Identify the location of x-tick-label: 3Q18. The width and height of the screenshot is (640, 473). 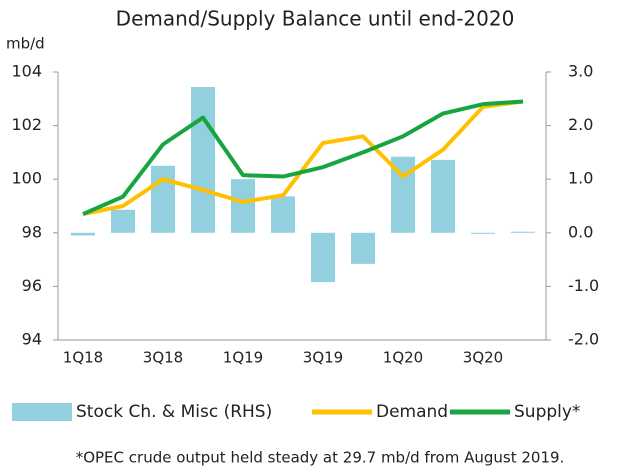
(163, 358).